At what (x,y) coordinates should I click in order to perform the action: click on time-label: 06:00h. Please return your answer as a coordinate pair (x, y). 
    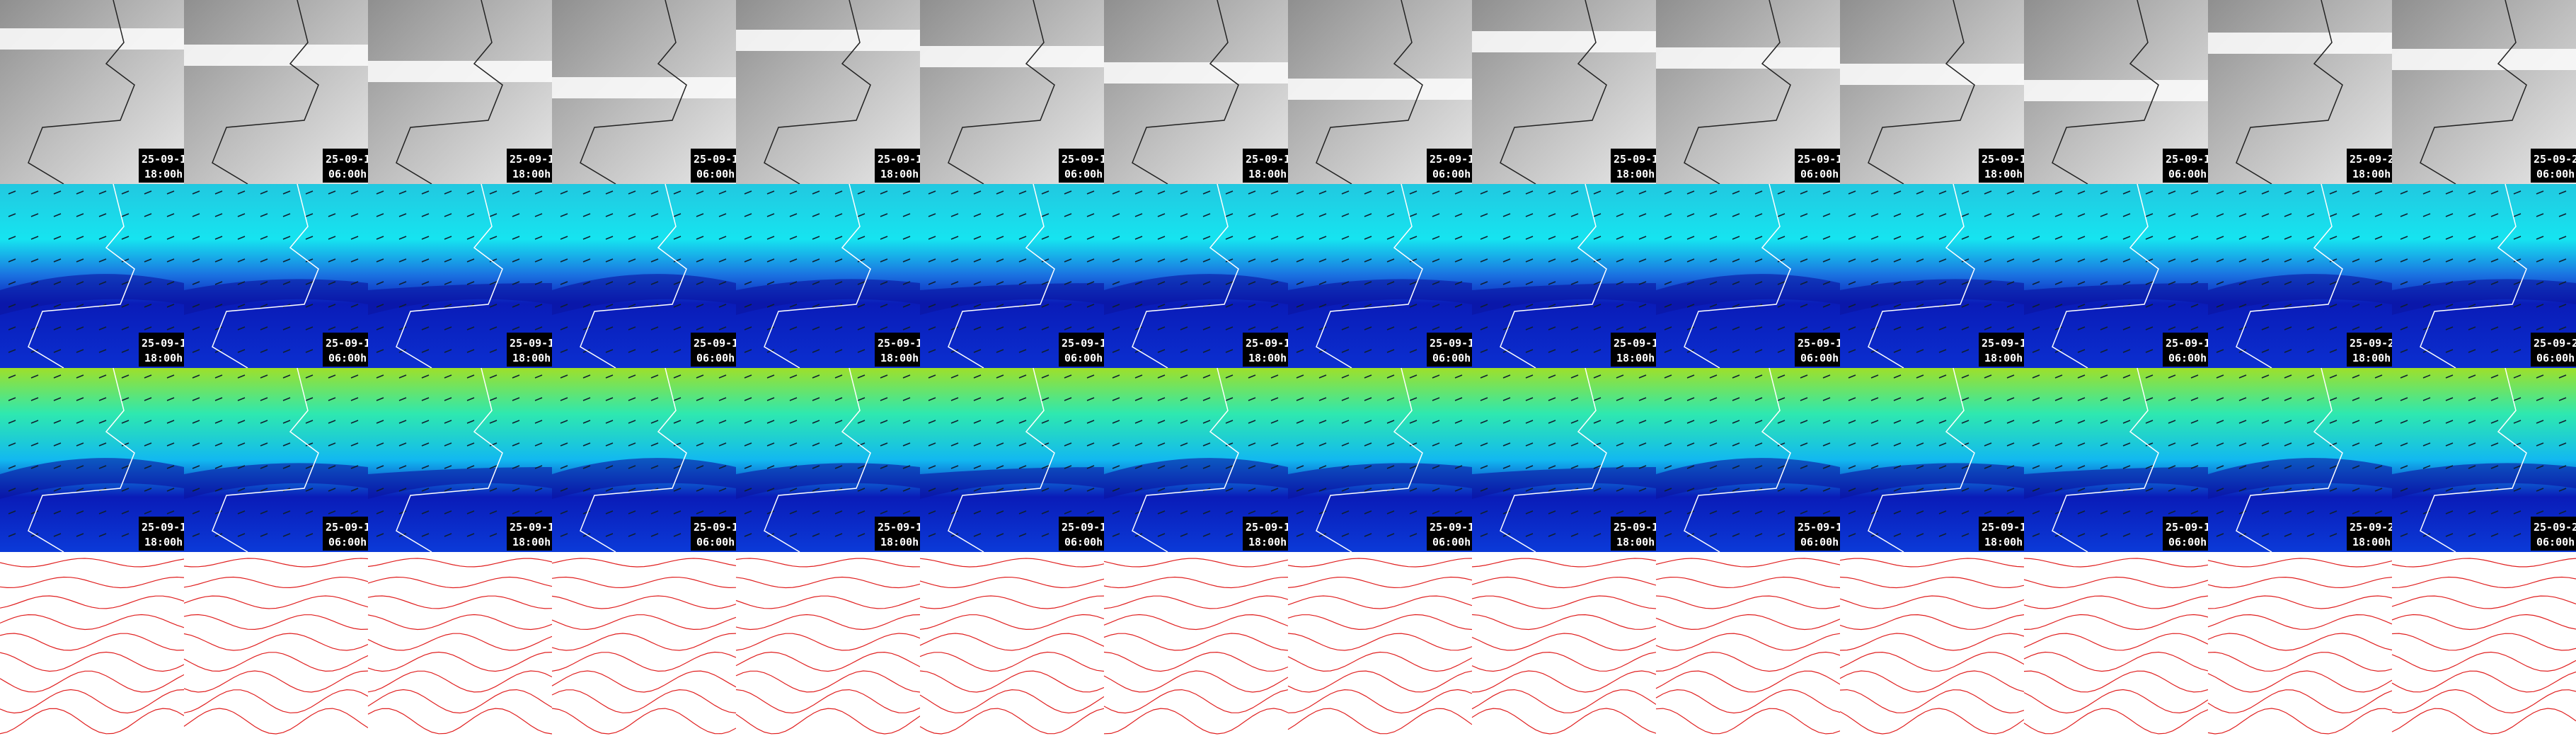
    Looking at the image, I should click on (347, 358).